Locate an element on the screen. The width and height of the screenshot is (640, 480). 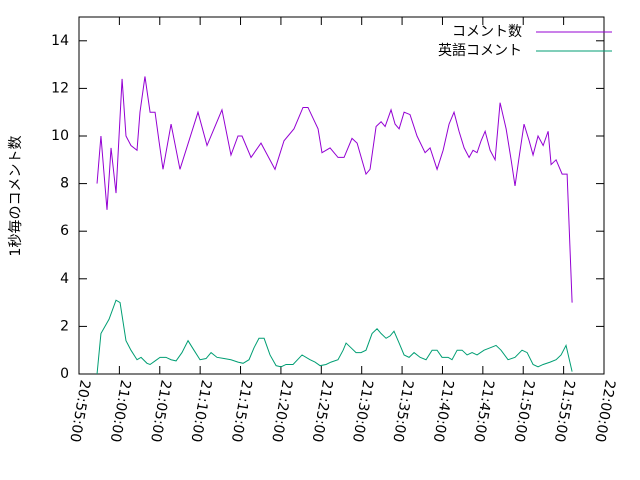
x-tick-label: 21:00:00 is located at coordinates (120, 411).